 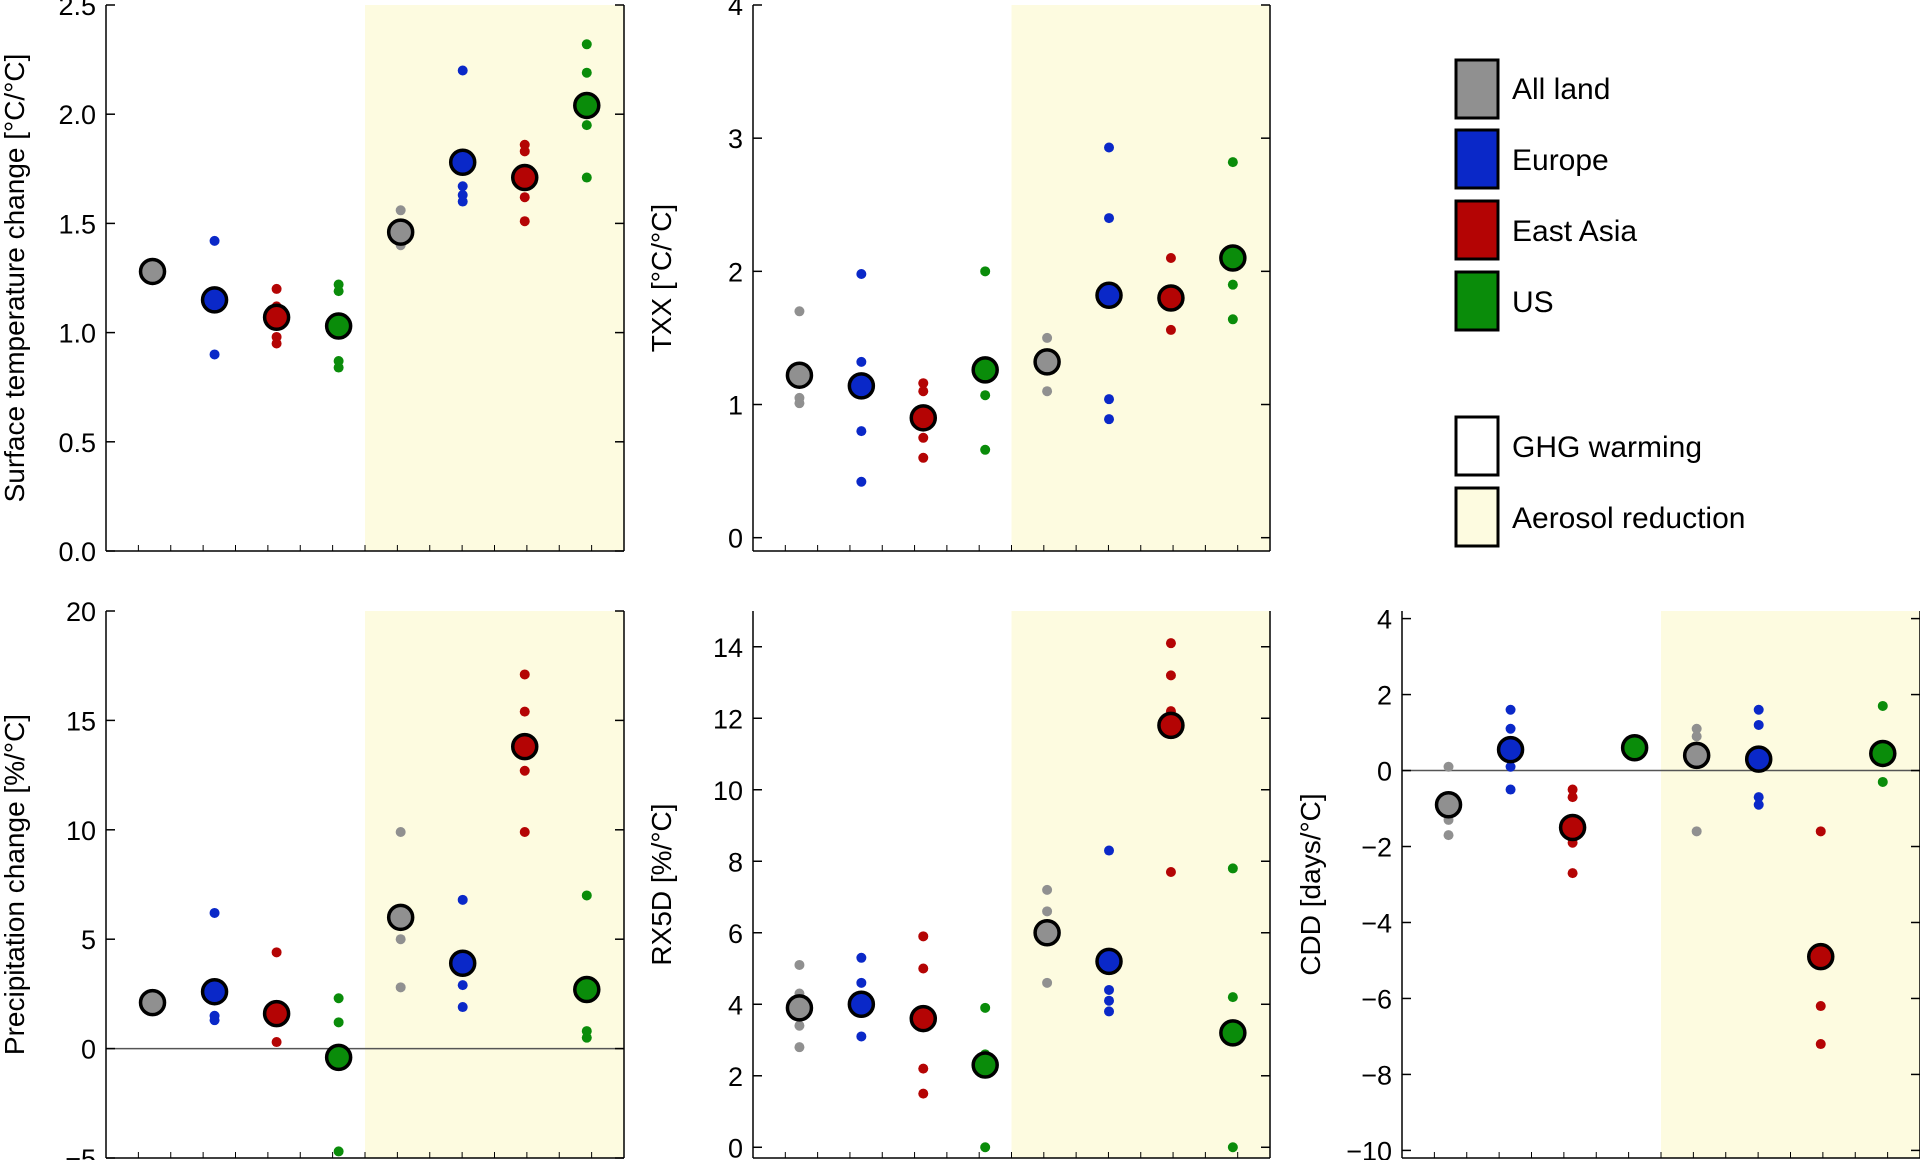 I want to click on legend-swatch-aerosol-reduction, so click(x=1477, y=517).